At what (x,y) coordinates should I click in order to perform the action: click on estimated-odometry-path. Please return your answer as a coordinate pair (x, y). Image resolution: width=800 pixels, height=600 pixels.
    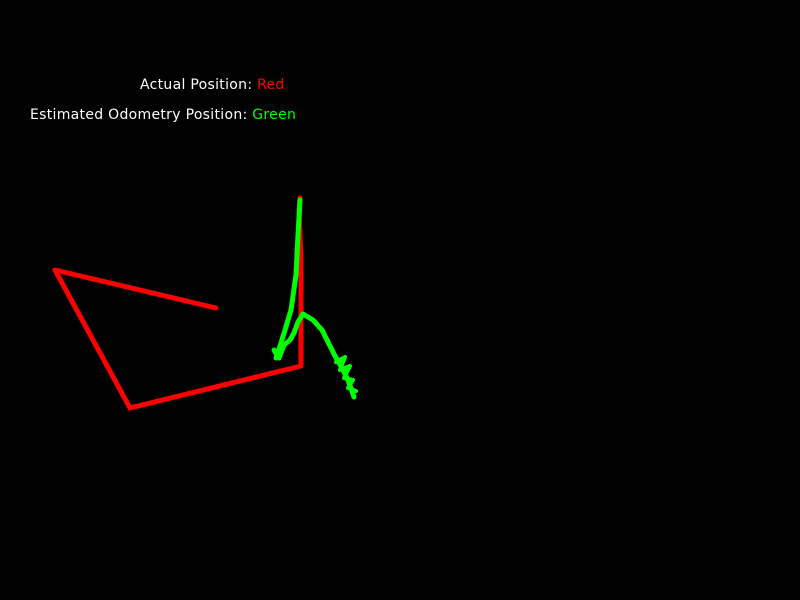
    Looking at the image, I should click on (288, 279).